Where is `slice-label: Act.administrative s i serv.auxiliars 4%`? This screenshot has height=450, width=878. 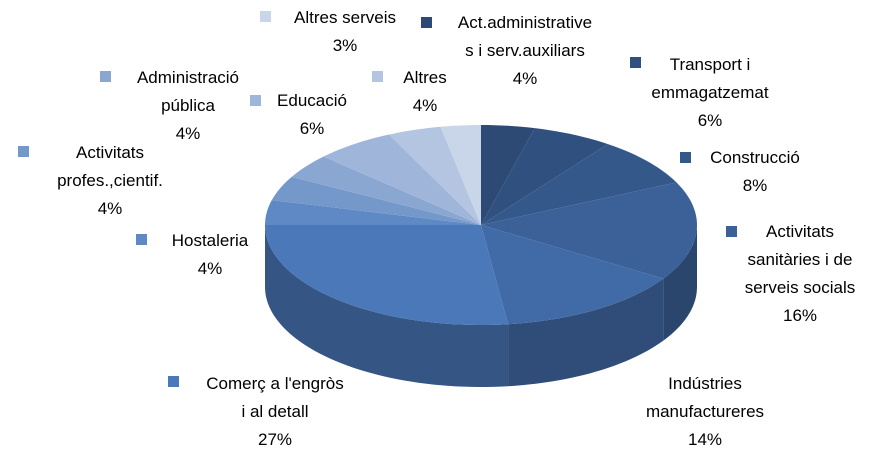
slice-label: Act.administrative s i serv.auxiliars 4% is located at coordinates (525, 51).